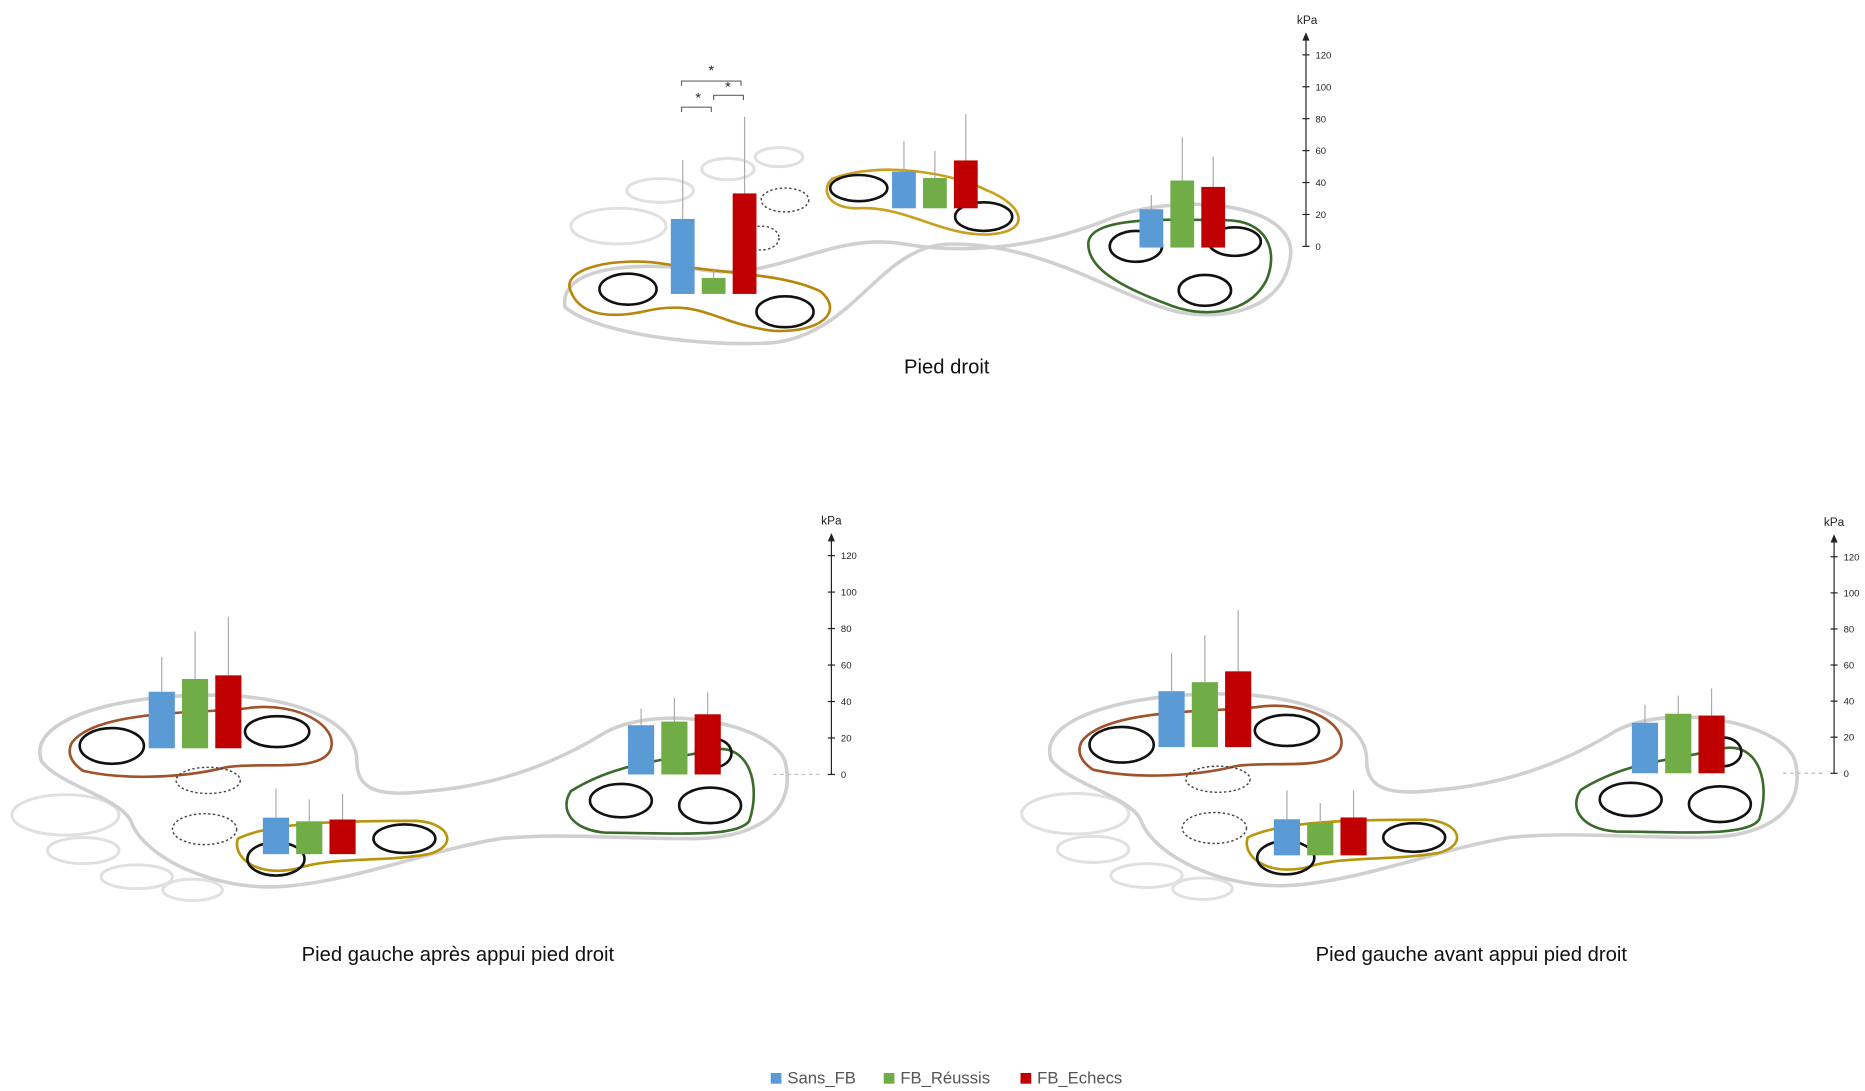 The width and height of the screenshot is (1865, 1091). I want to click on legend-label: Sans_FB, so click(821, 1078).